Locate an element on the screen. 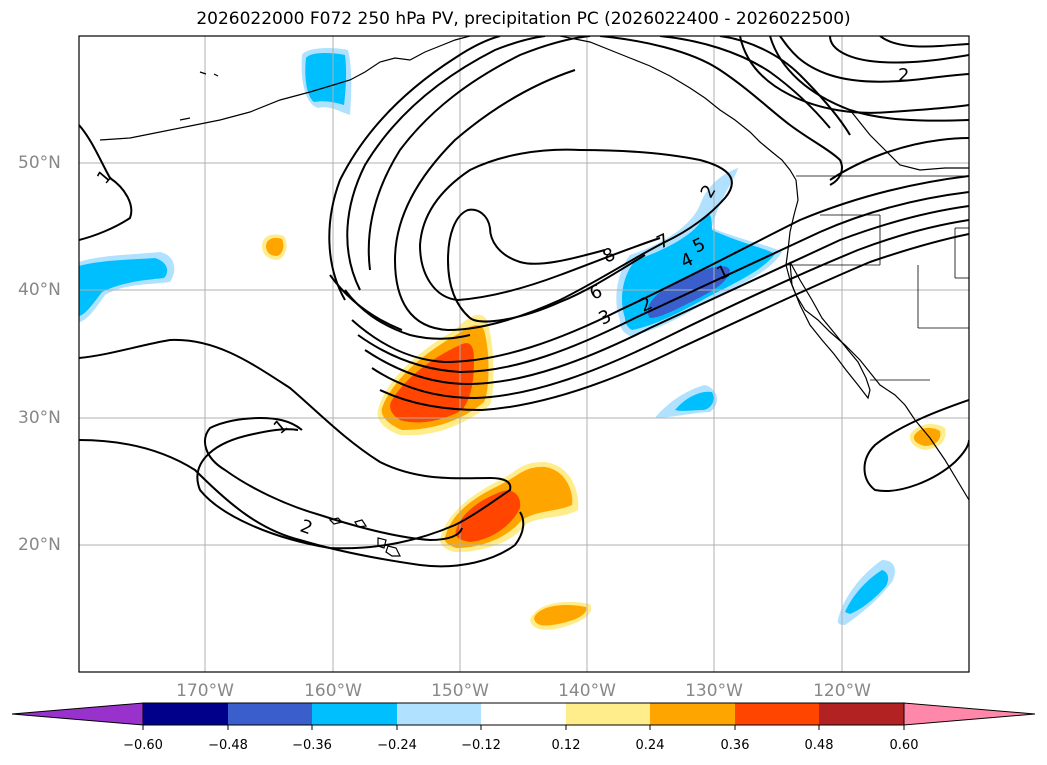 The height and width of the screenshot is (765, 1047). pv-contour-1-northwest is located at coordinates (106, 182).